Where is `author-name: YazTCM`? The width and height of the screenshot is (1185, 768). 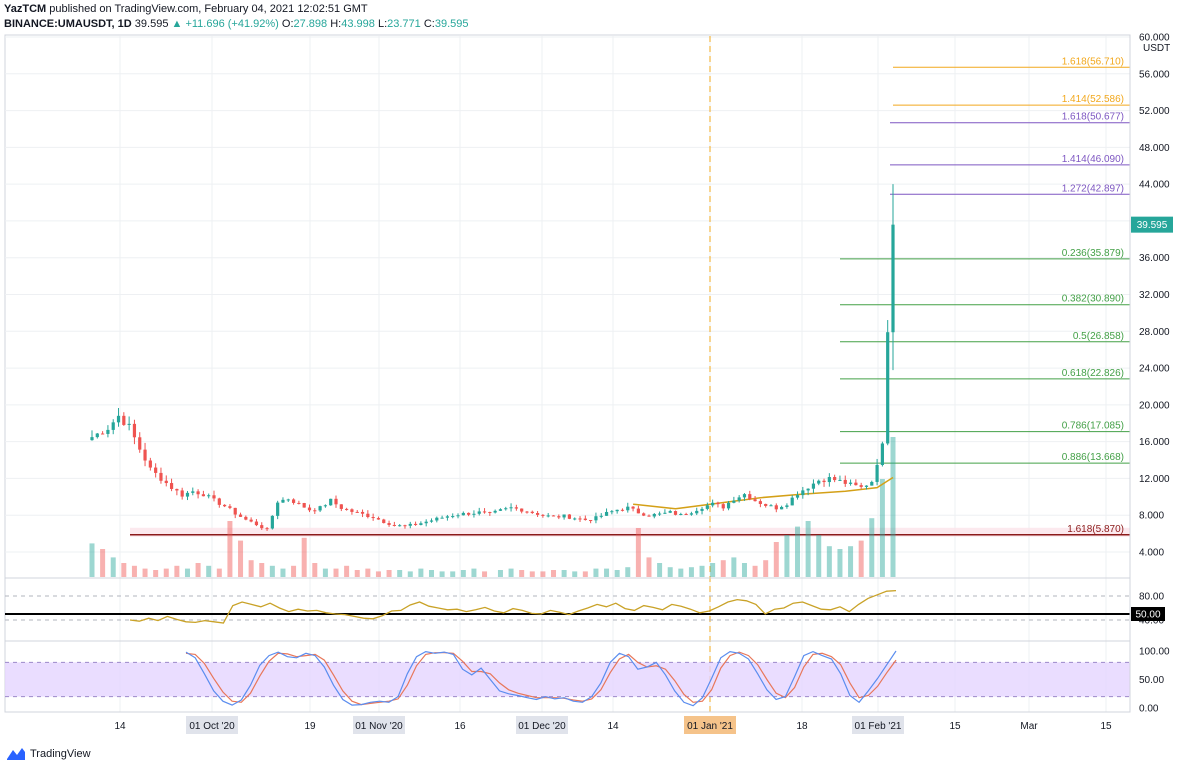
author-name: YazTCM is located at coordinates (25, 9).